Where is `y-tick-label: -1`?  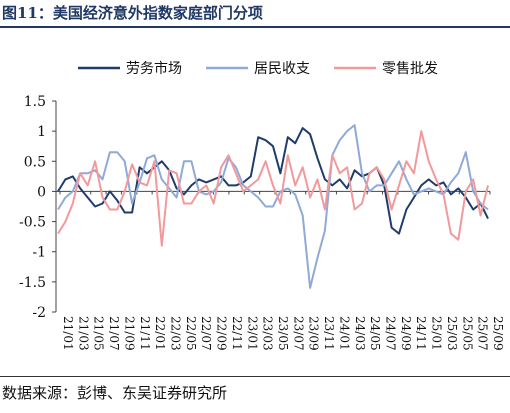 y-tick-label: -1 is located at coordinates (39, 253).